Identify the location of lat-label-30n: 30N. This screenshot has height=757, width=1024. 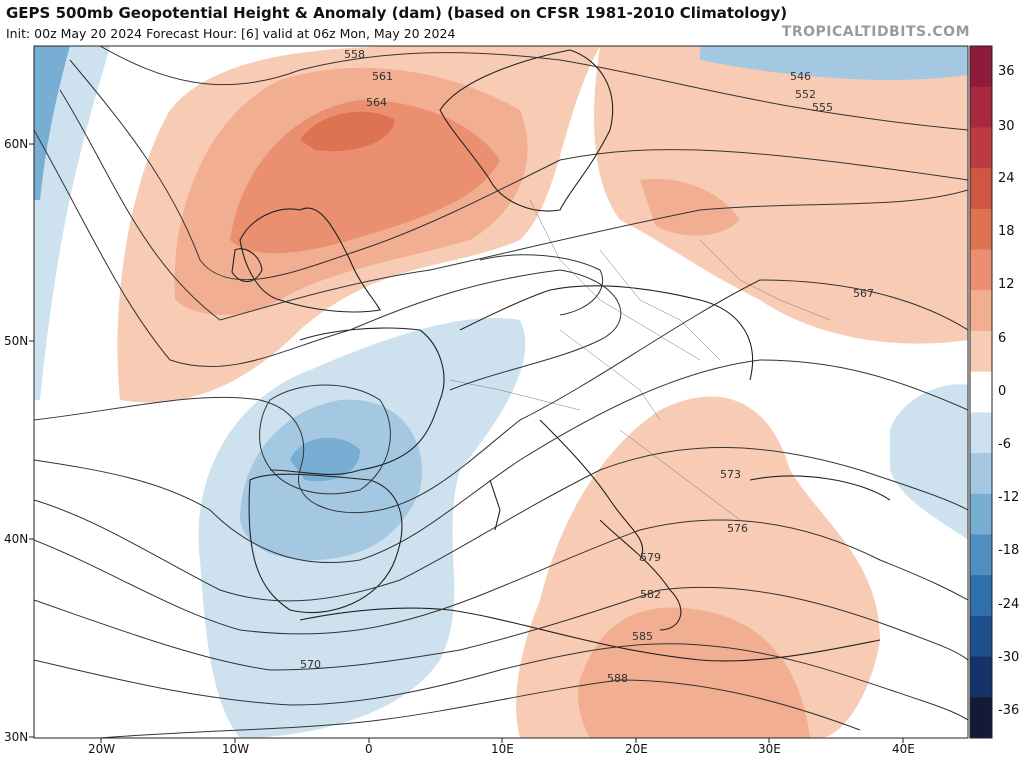
(16, 737).